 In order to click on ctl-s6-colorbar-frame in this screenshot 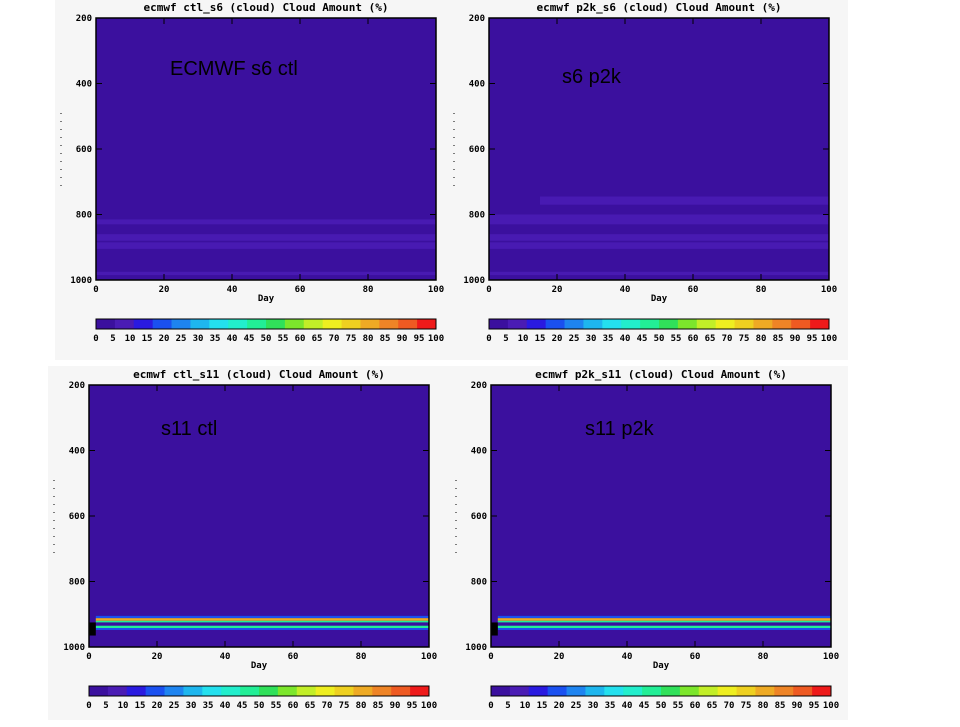, I will do `click(266, 324)`.